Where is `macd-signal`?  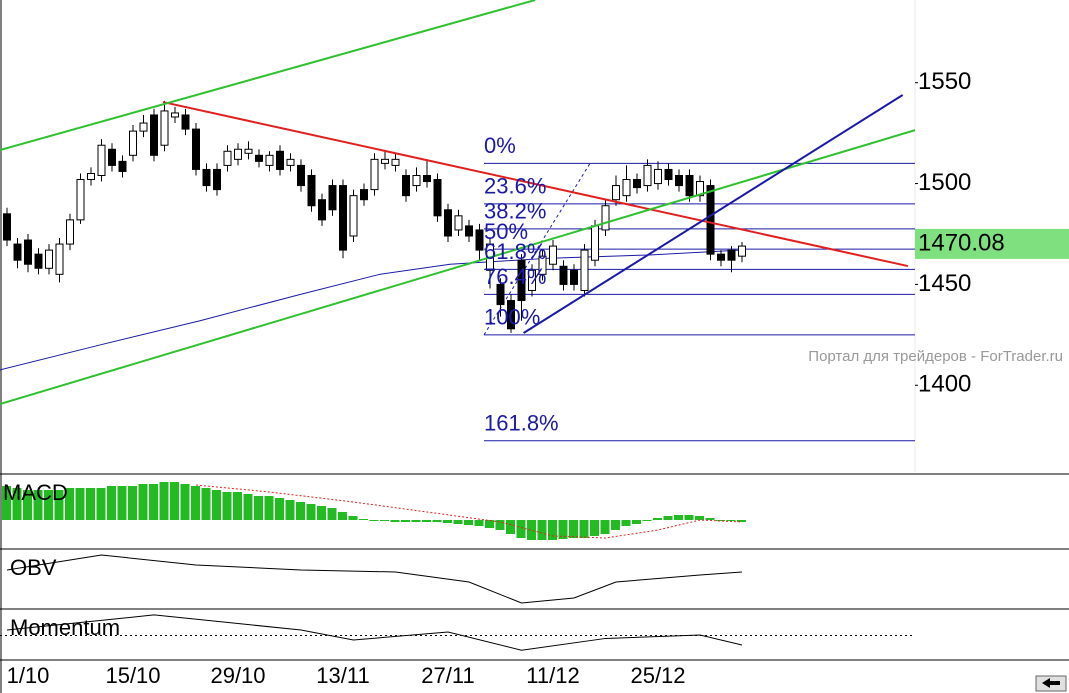 macd-signal is located at coordinates (469, 511).